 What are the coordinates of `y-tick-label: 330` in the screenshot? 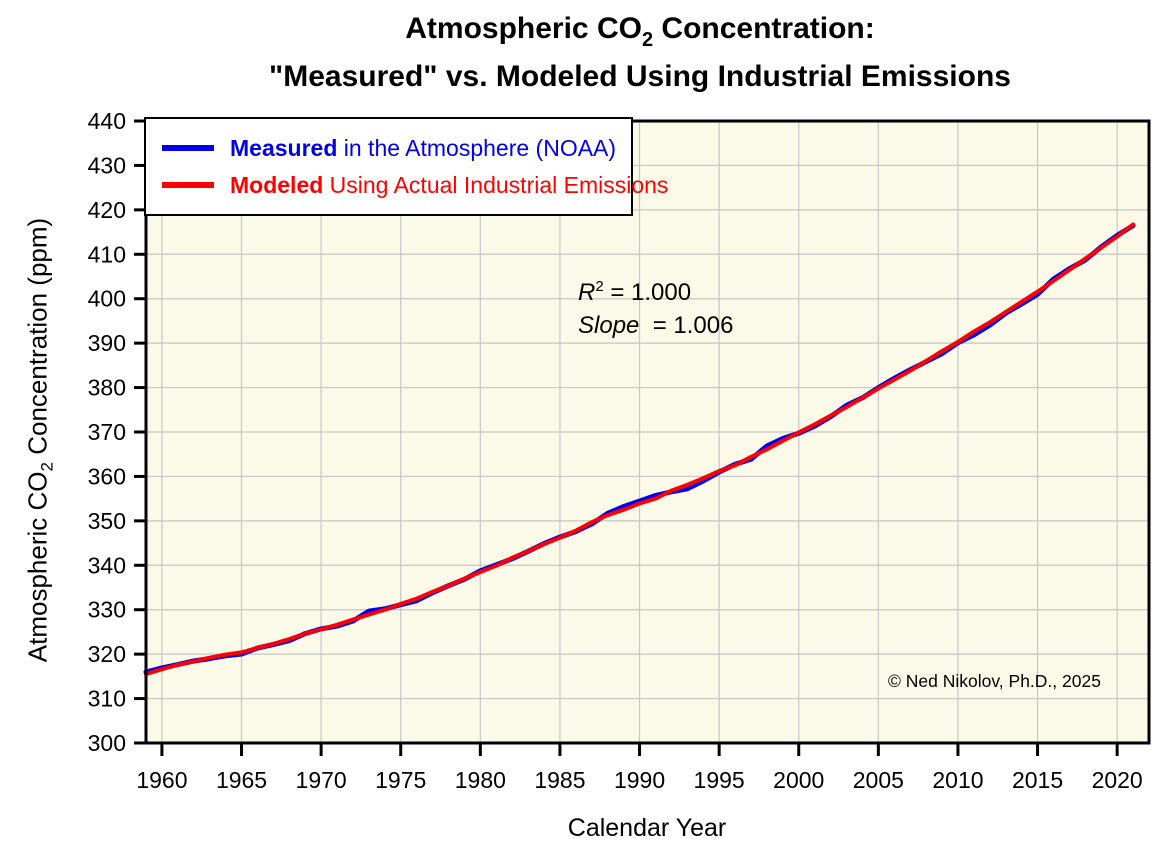 It's located at (107, 610).